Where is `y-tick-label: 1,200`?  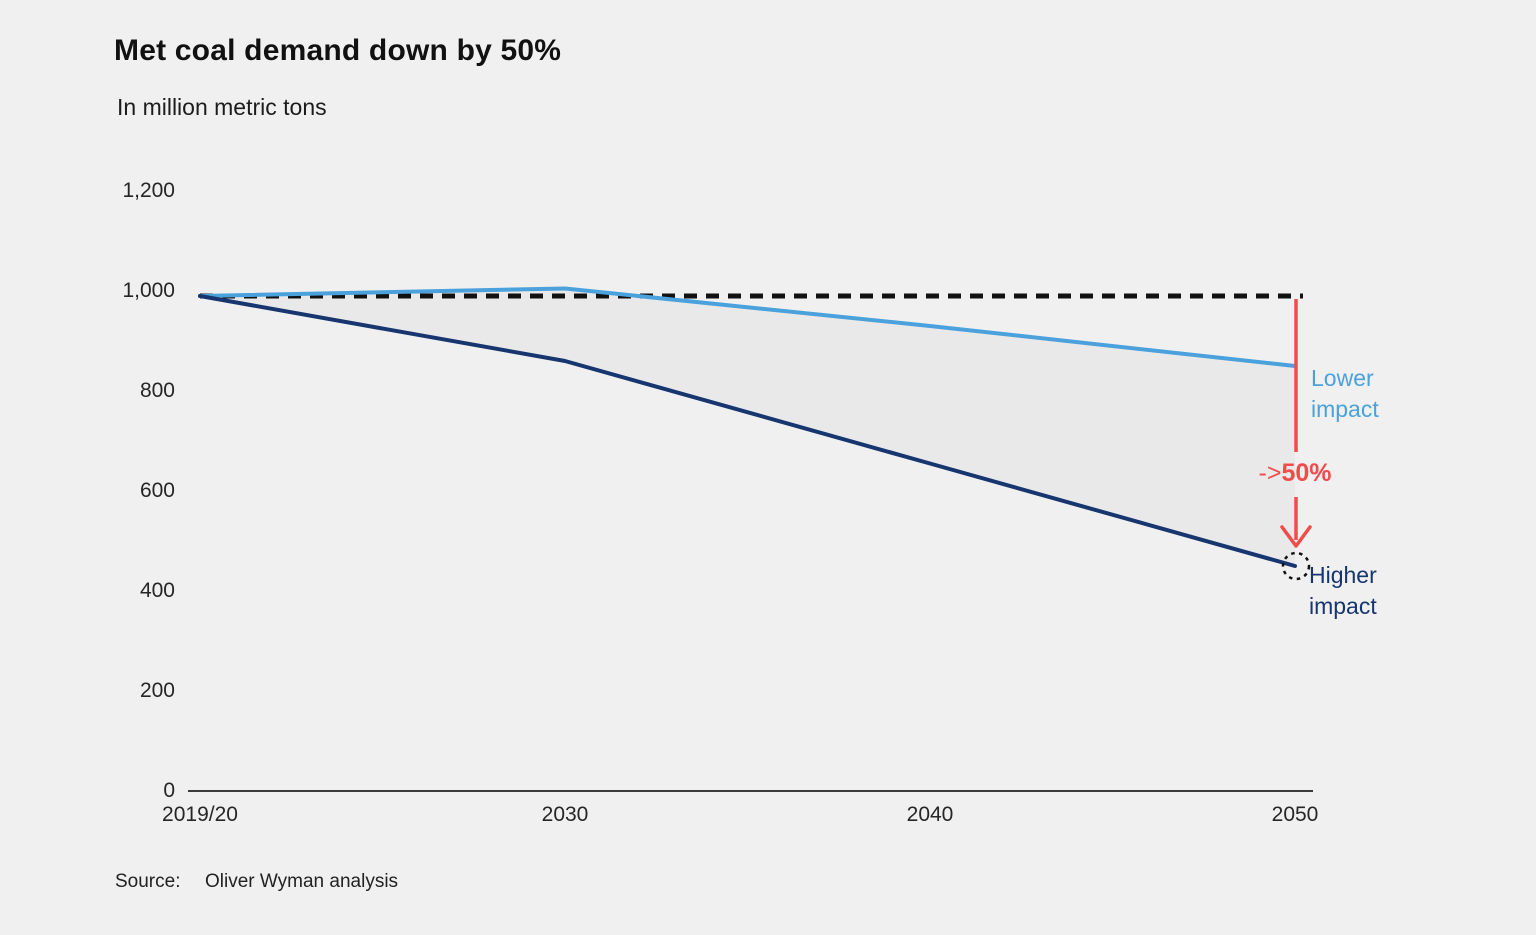 y-tick-label: 1,200 is located at coordinates (148, 190).